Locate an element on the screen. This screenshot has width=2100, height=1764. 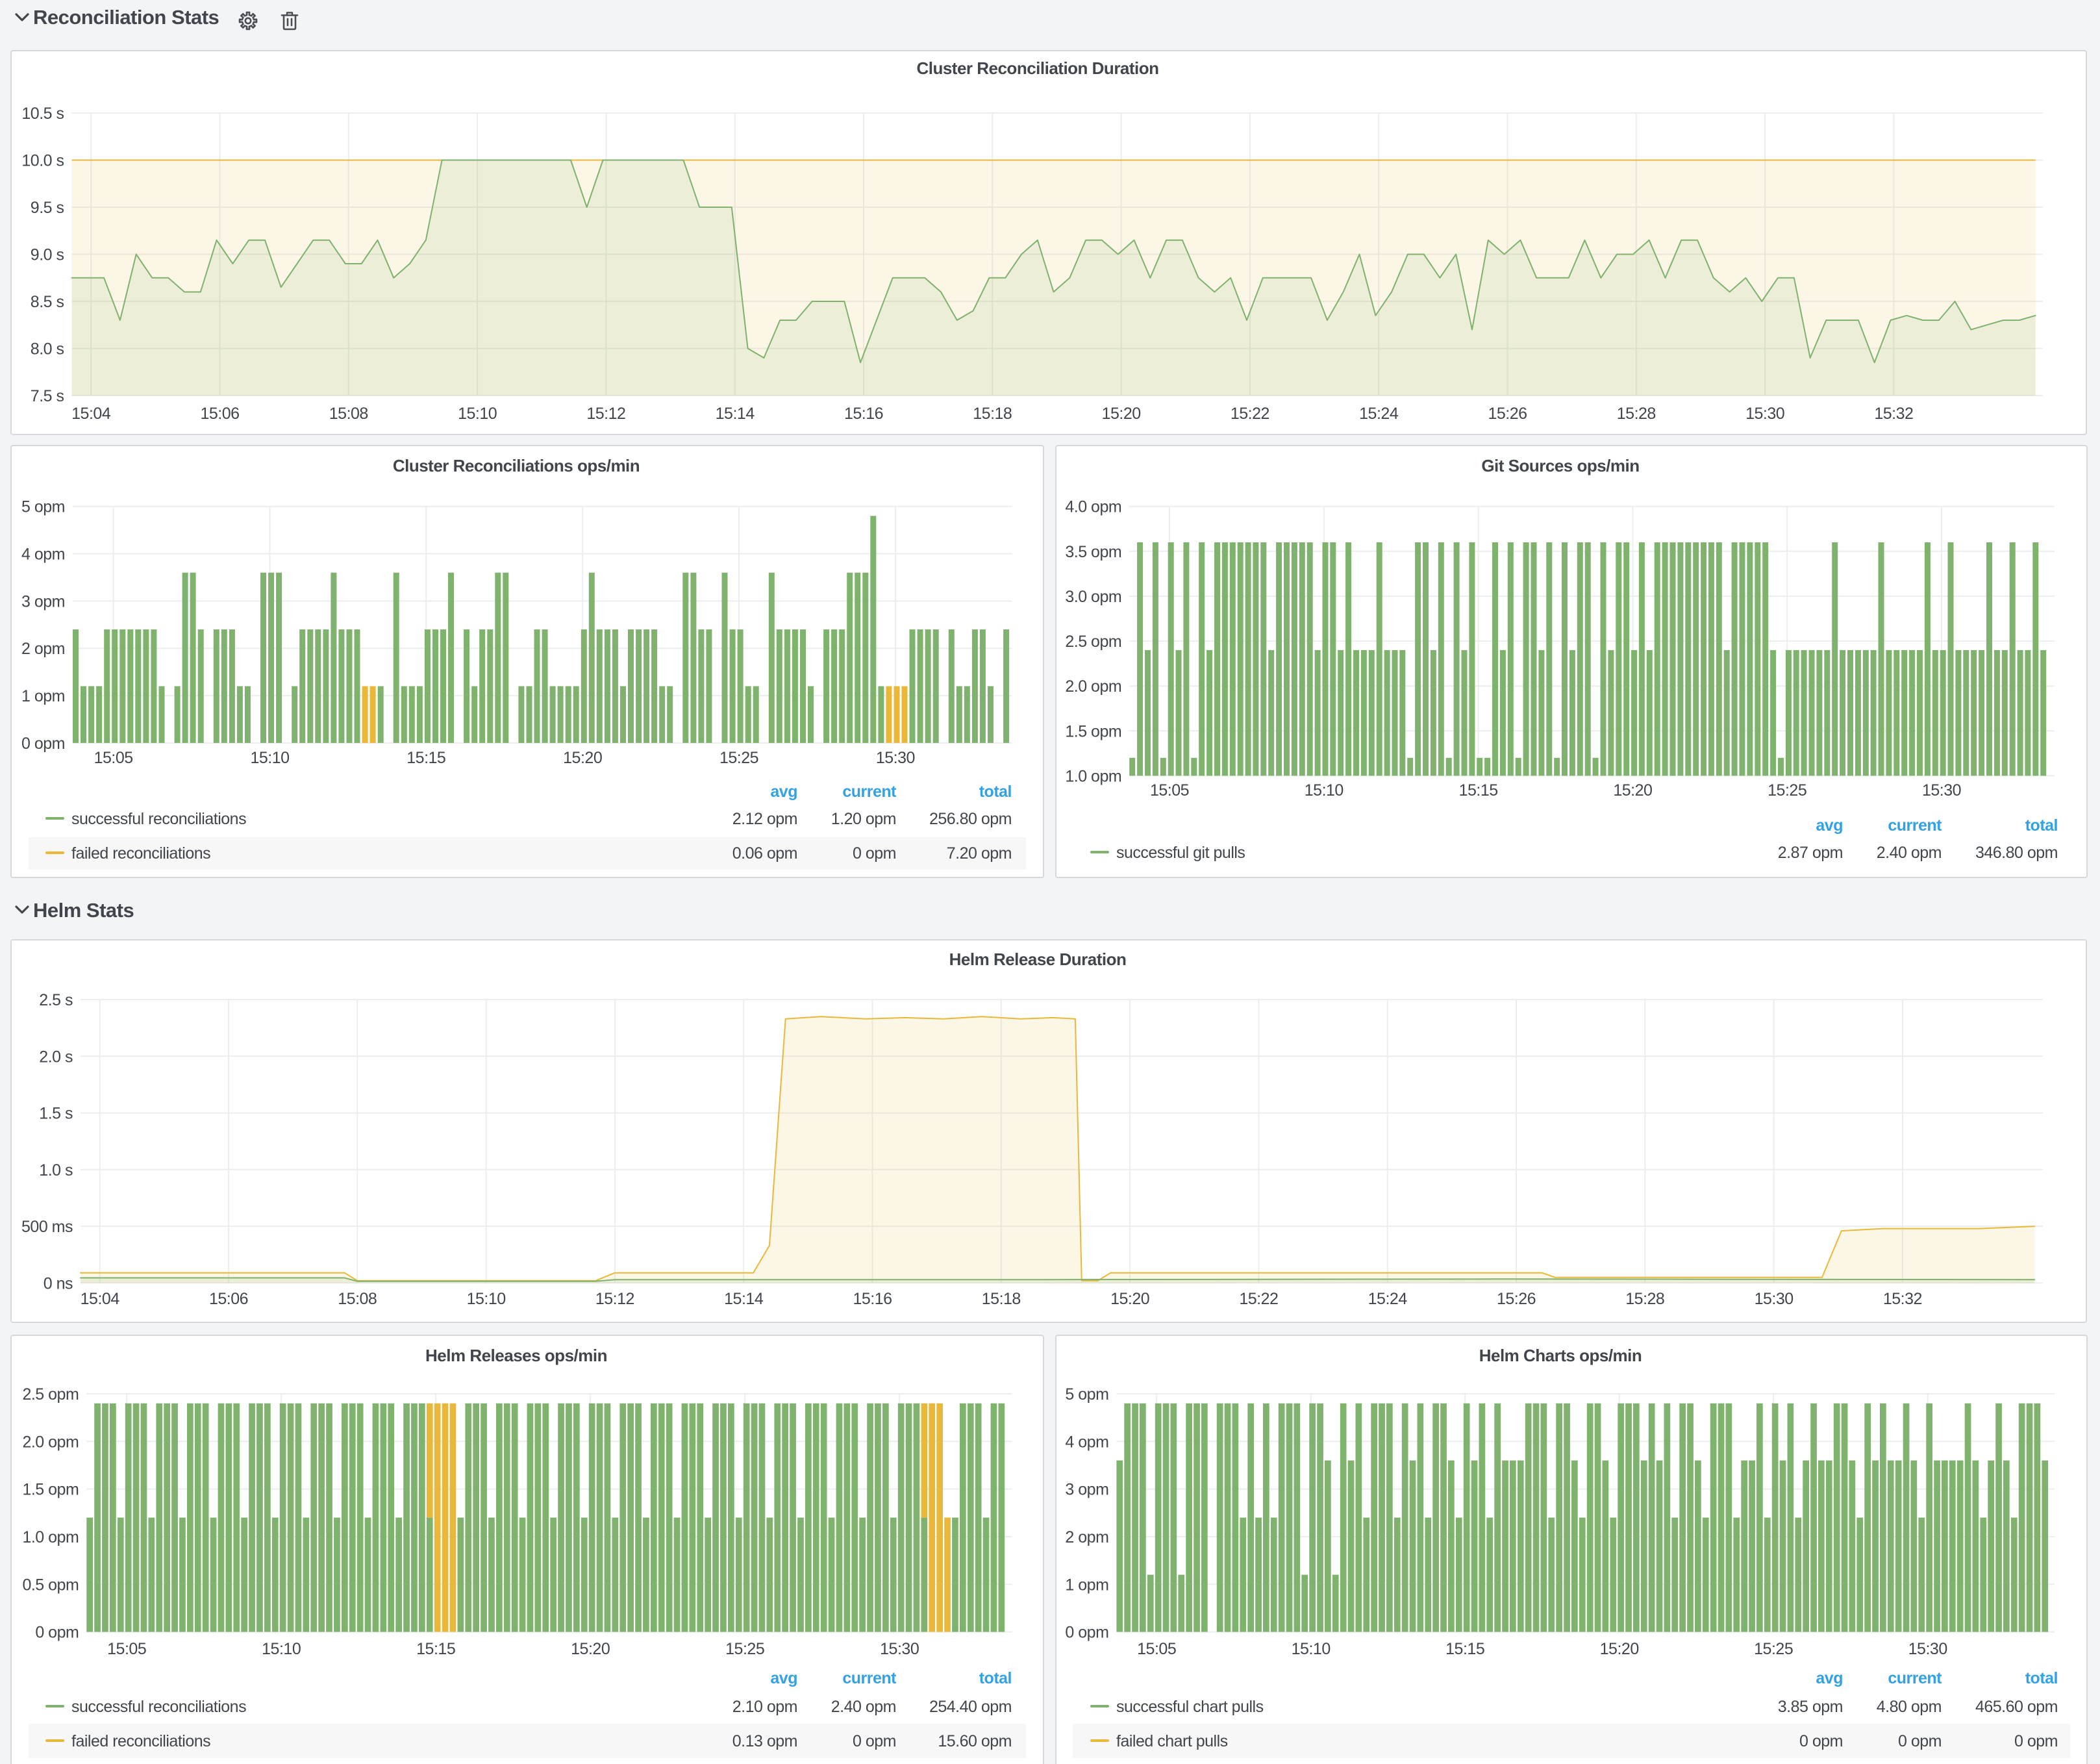
svg-text: 3.85 opm is located at coordinates (1810, 1707).